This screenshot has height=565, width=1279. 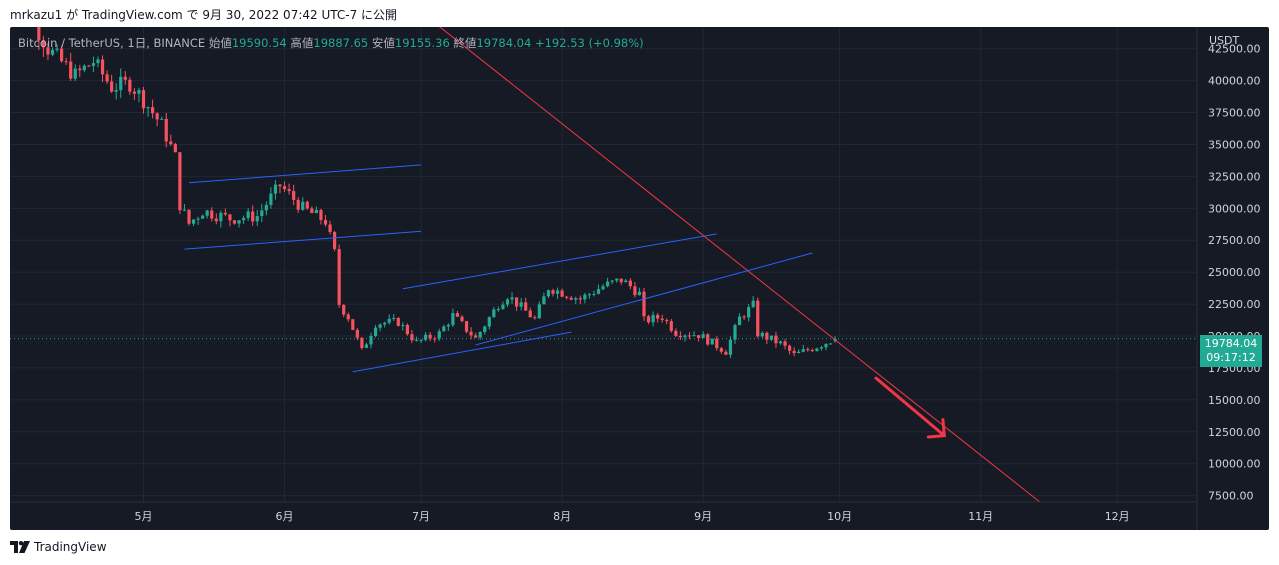 What do you see at coordinates (421, 516) in the screenshot?
I see `time-tick-label: 7月` at bounding box center [421, 516].